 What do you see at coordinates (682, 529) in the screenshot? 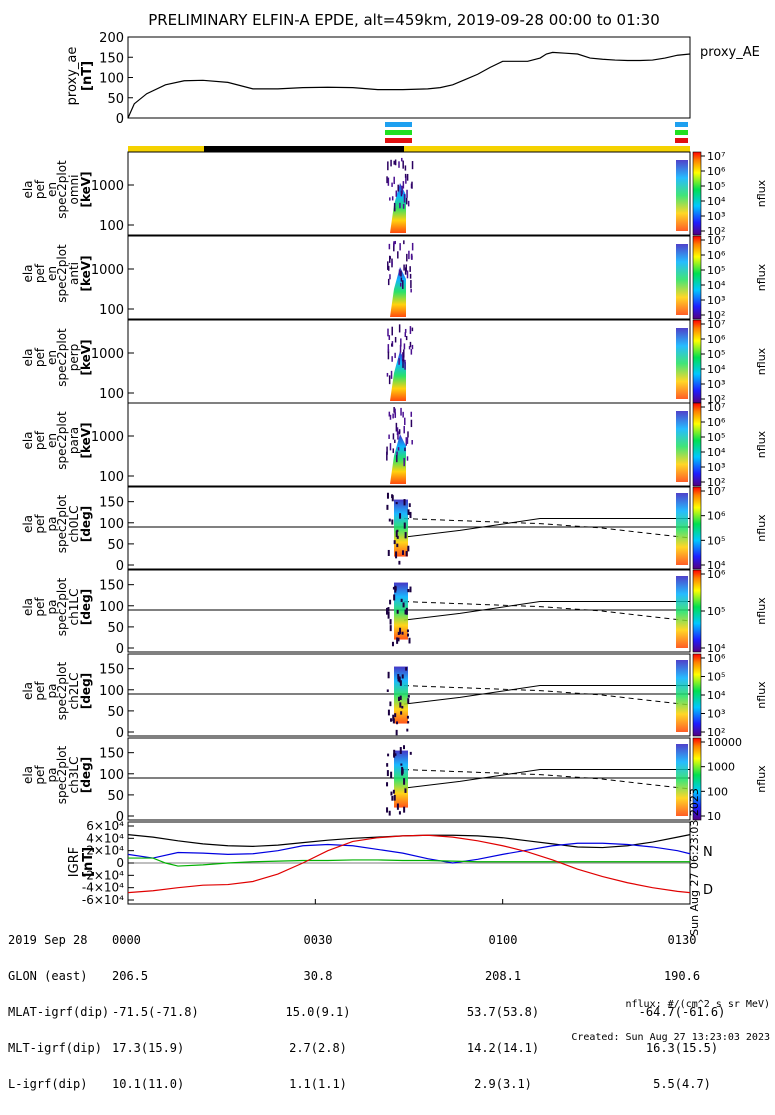
I see `pa-right-strip` at bounding box center [682, 529].